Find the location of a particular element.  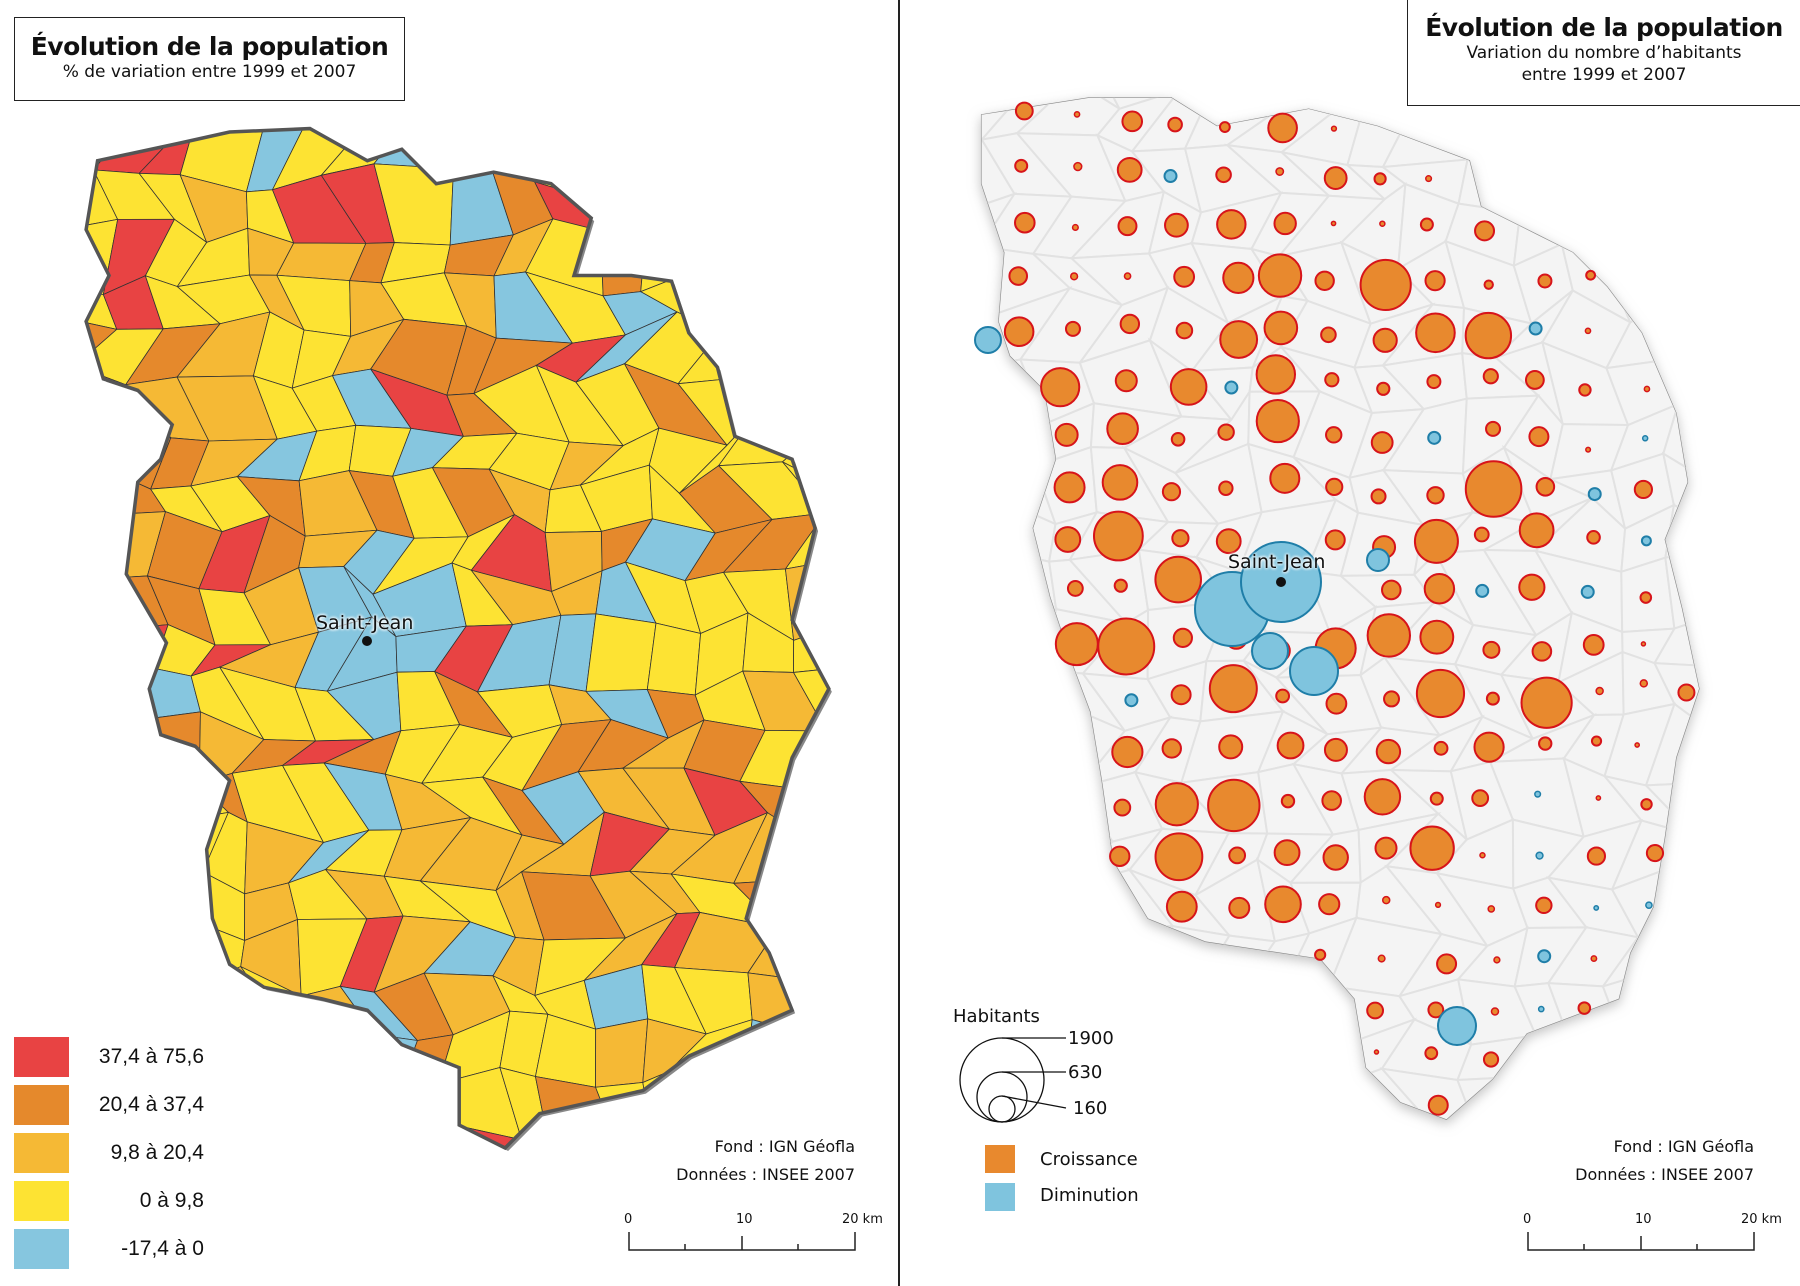

size-legend-title: Habitants is located at coordinates (996, 1016).